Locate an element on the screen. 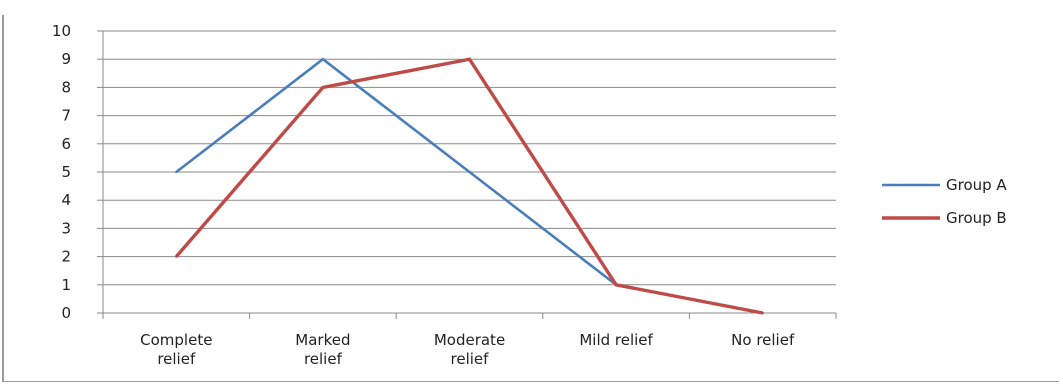  x-tick-label: Marked relief is located at coordinates (322, 349).